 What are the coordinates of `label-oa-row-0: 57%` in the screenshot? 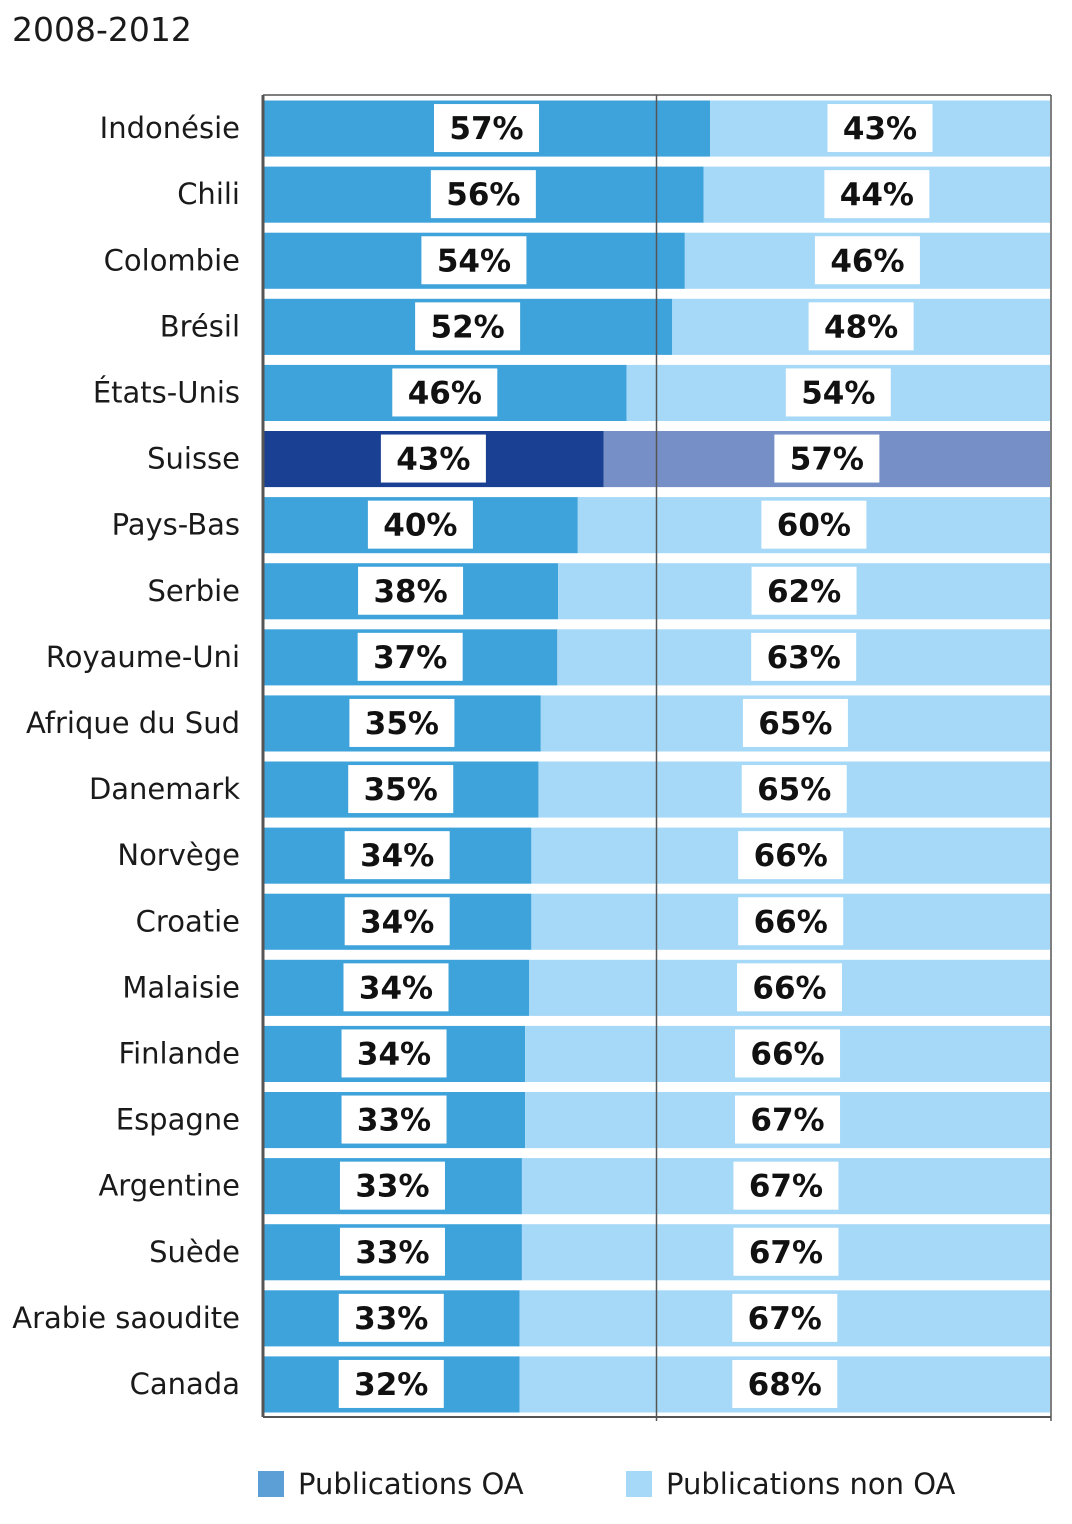 It's located at (487, 128).